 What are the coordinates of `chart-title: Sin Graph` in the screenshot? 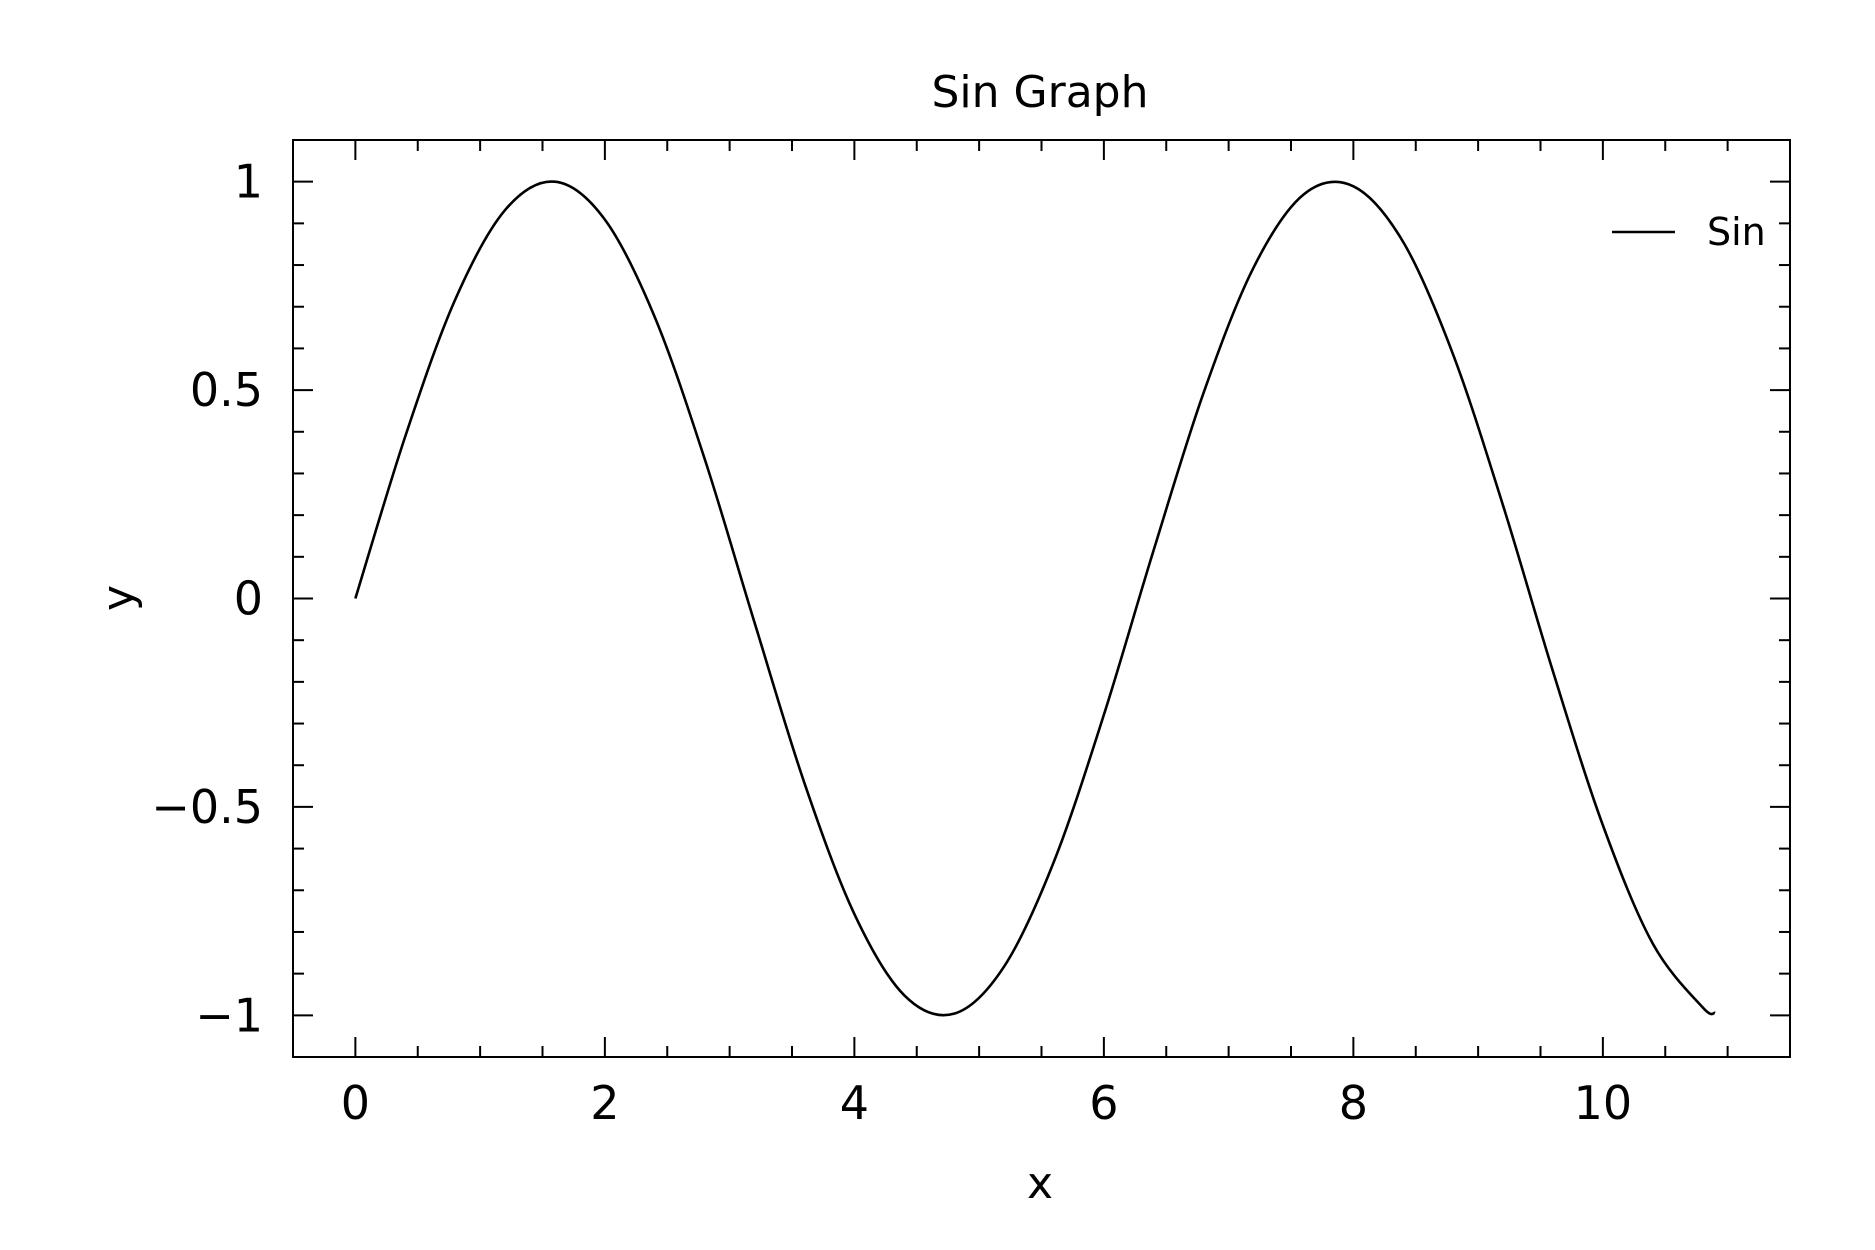 It's located at (1040, 92).